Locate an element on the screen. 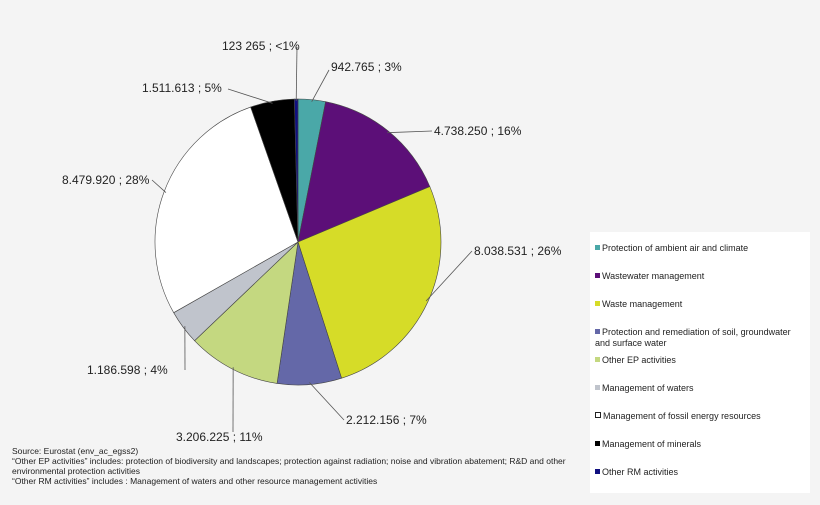 Image resolution: width=820 pixels, height=505 pixels. legend-item: Other EP activities is located at coordinates (701, 360).